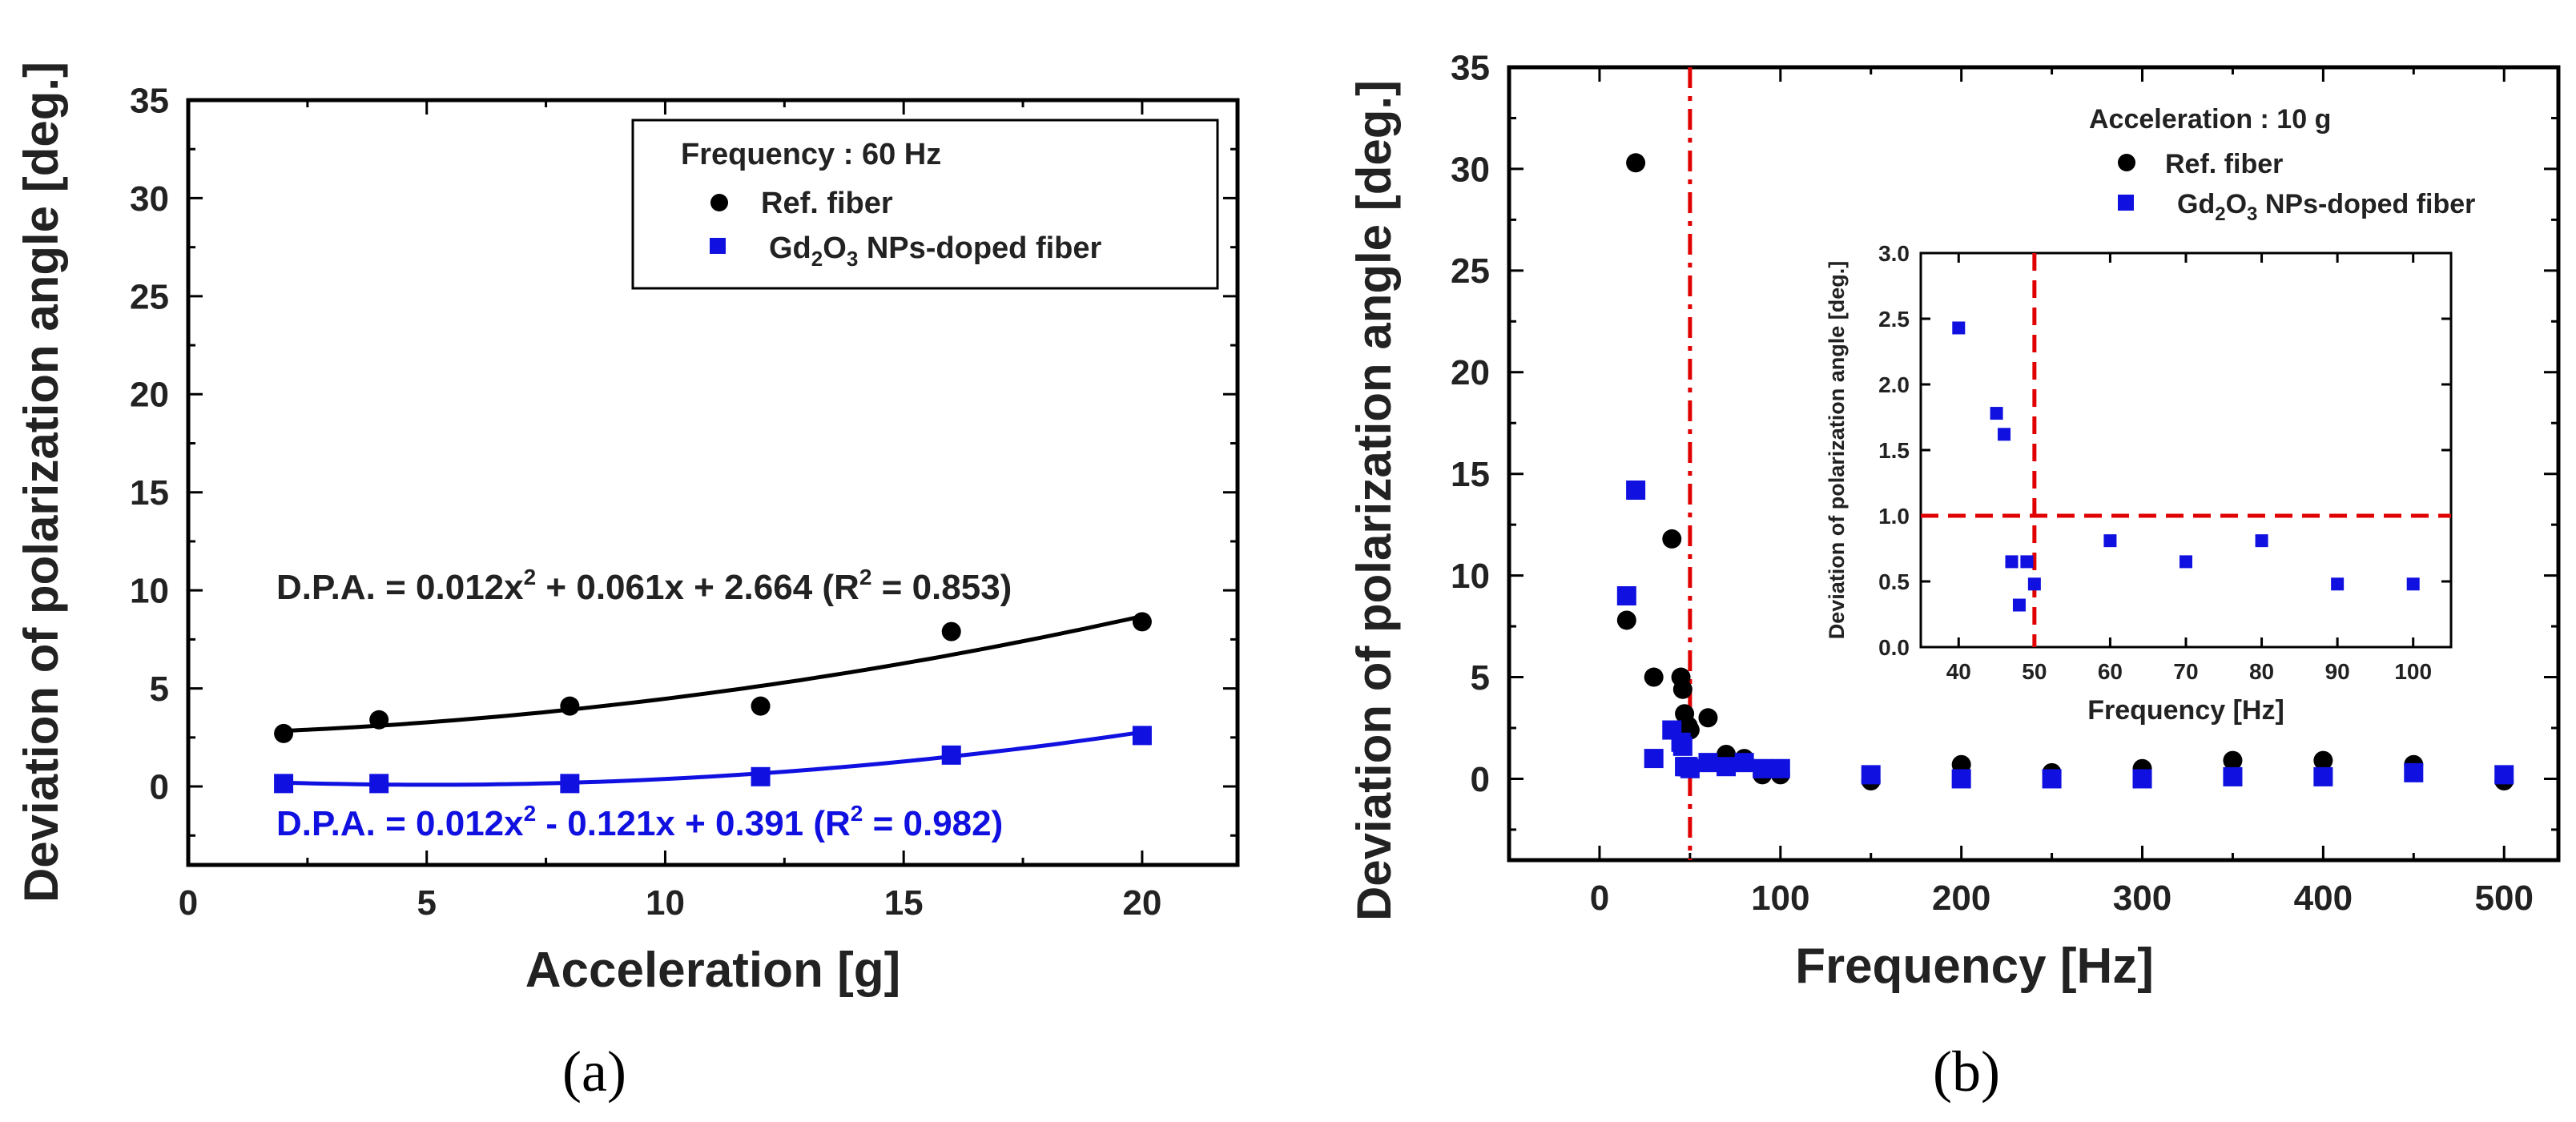 Image resolution: width=2576 pixels, height=1122 pixels. I want to click on inset-ytick-label: 2.0, so click(1894, 385).